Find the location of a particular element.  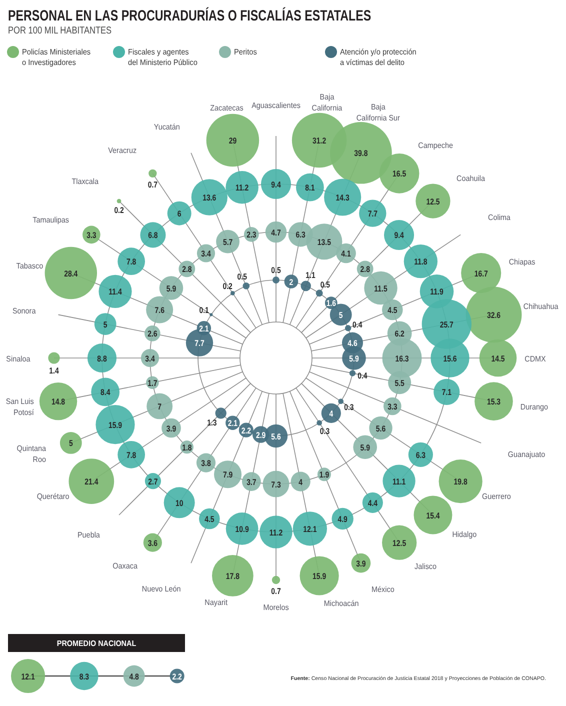

data-label: 1.8 is located at coordinates (187, 447).